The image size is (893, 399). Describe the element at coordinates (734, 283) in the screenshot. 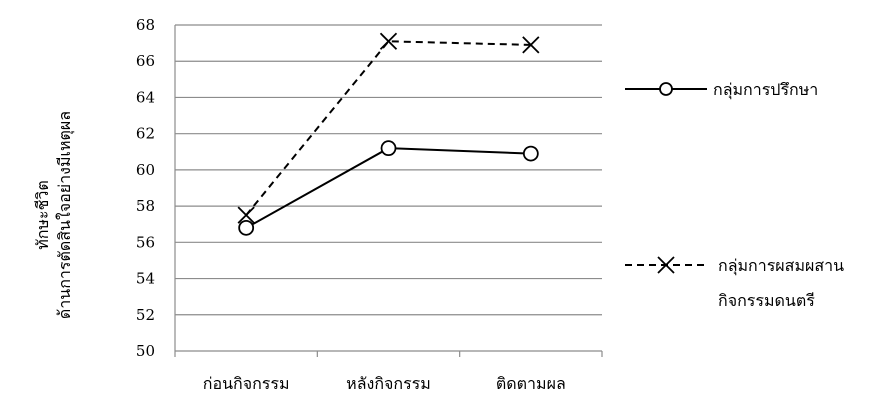

I see `legend-item-music: กลุ่มการผสมผสาน กิจกรรมดนตรี` at that location.